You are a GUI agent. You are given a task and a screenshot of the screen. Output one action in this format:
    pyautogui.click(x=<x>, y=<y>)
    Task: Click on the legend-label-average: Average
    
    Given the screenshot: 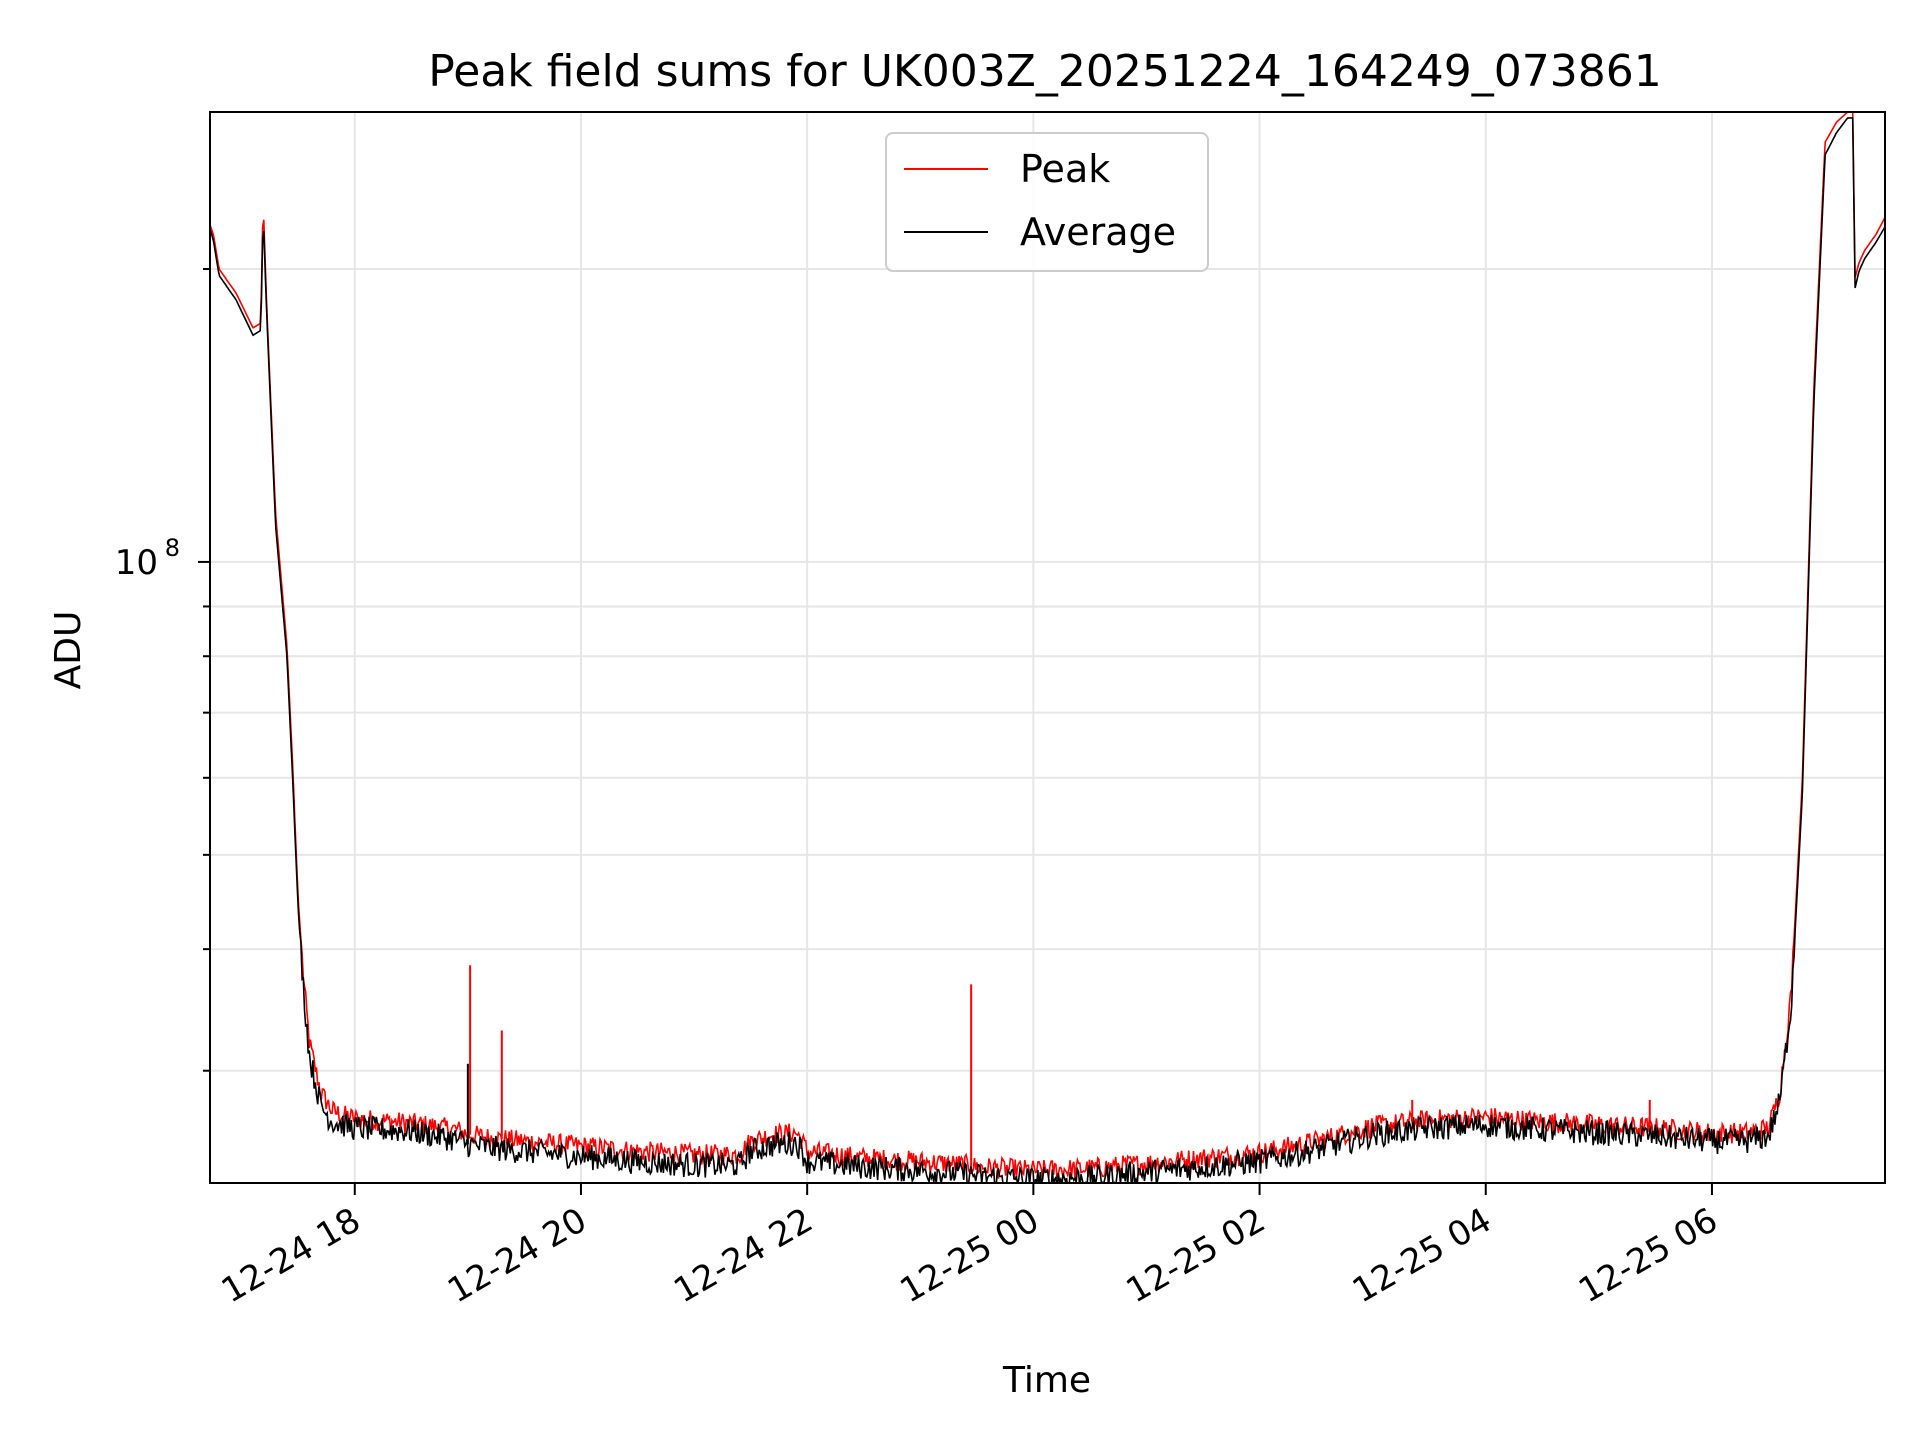 What is the action you would take?
    pyautogui.click(x=1098, y=232)
    